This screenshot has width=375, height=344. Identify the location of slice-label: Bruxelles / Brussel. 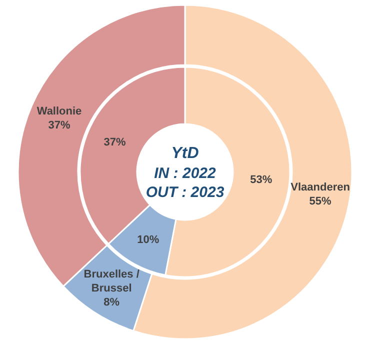
(112, 281).